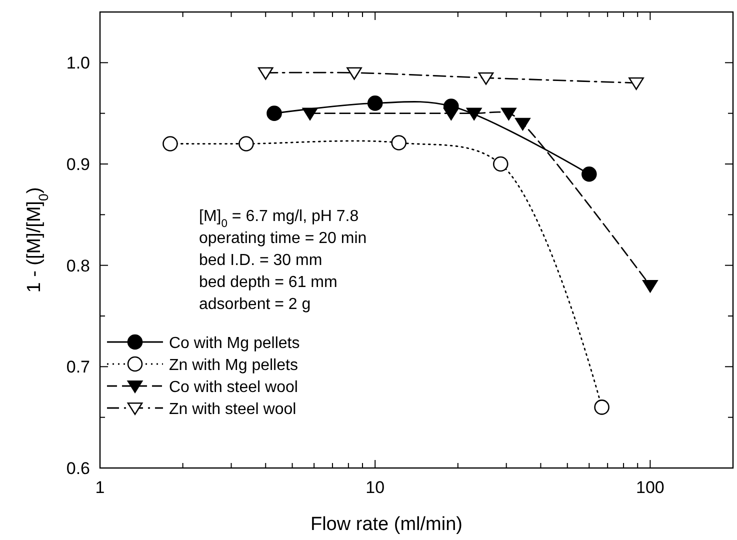 The height and width of the screenshot is (540, 737). I want to click on y-tick-label: 0.8, so click(78, 266).